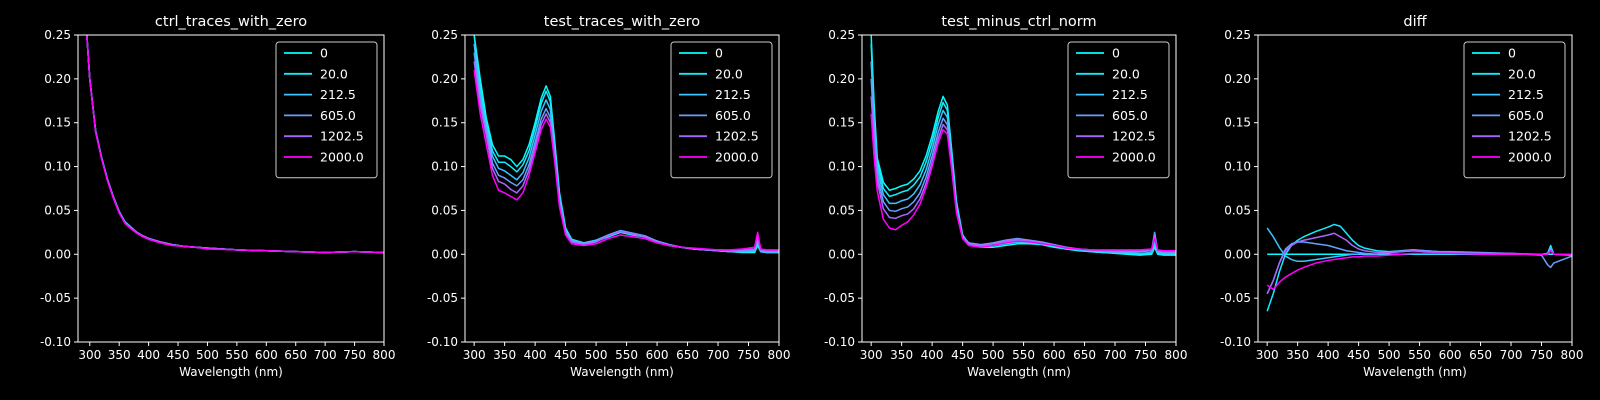  Describe the element at coordinates (622, 22) in the screenshot. I see `chart-title: test_traces_with_zero` at that location.